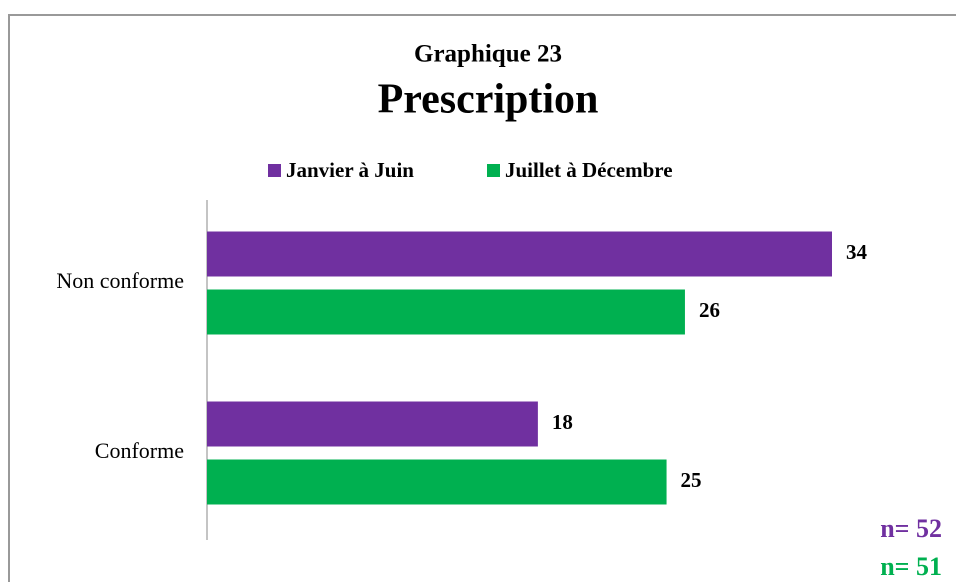  What do you see at coordinates (691, 480) in the screenshot?
I see `value-label: 25` at bounding box center [691, 480].